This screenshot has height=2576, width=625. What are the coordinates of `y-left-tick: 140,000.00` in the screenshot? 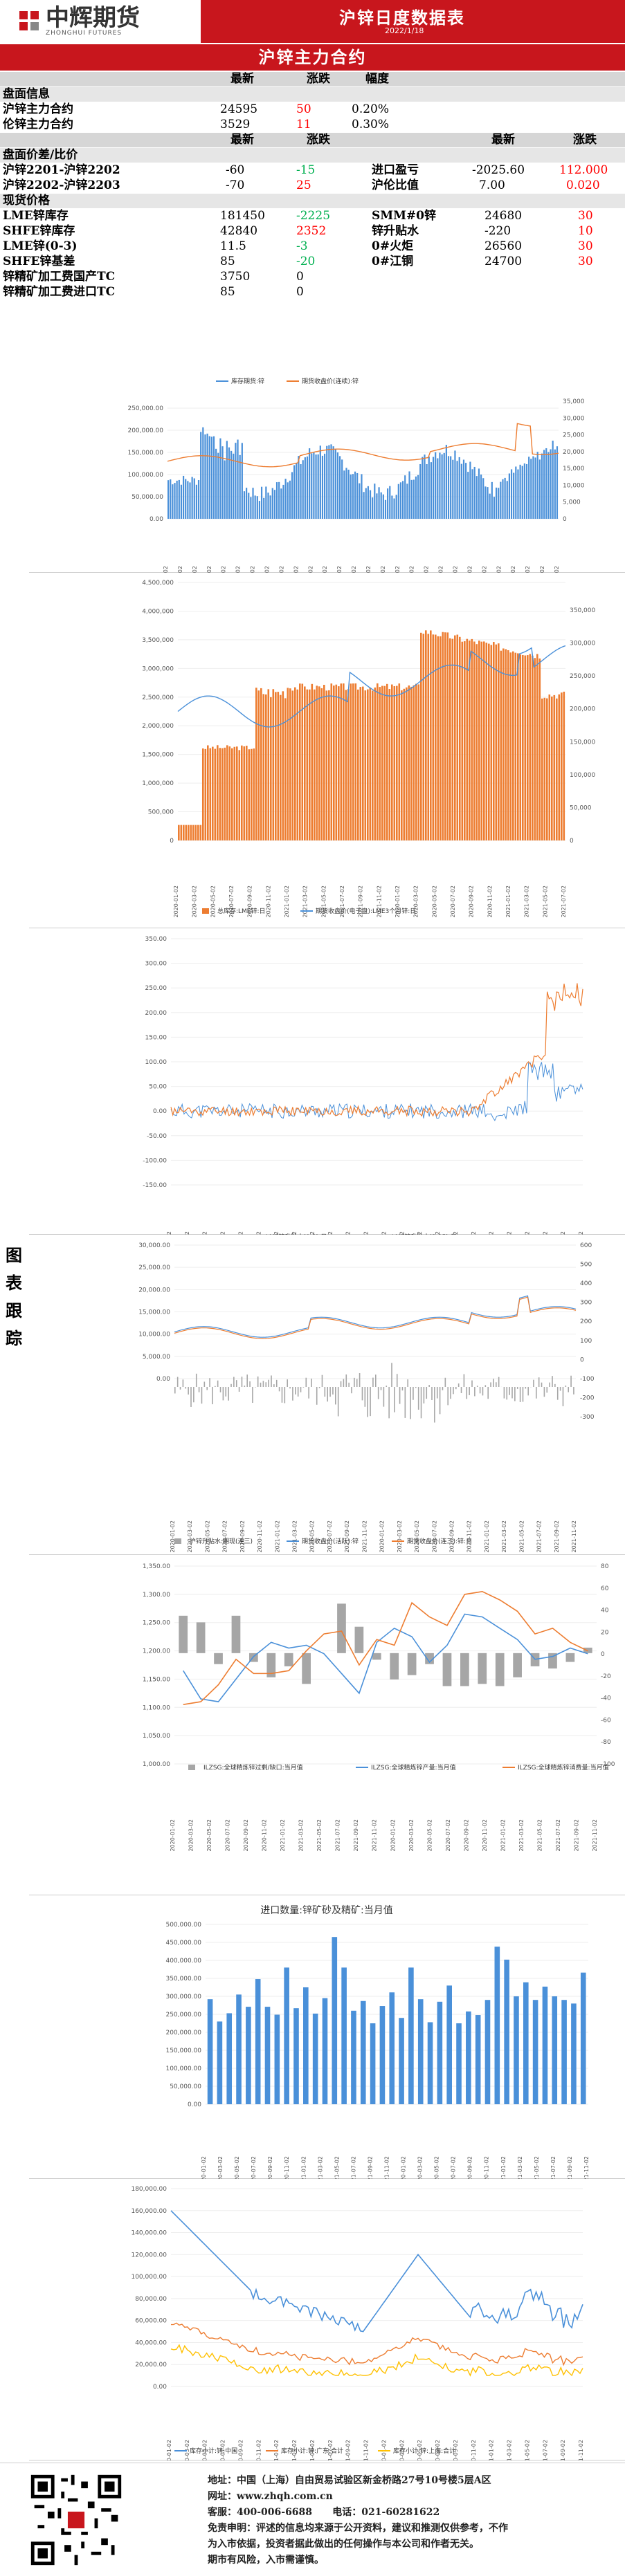 It's located at (149, 2233).